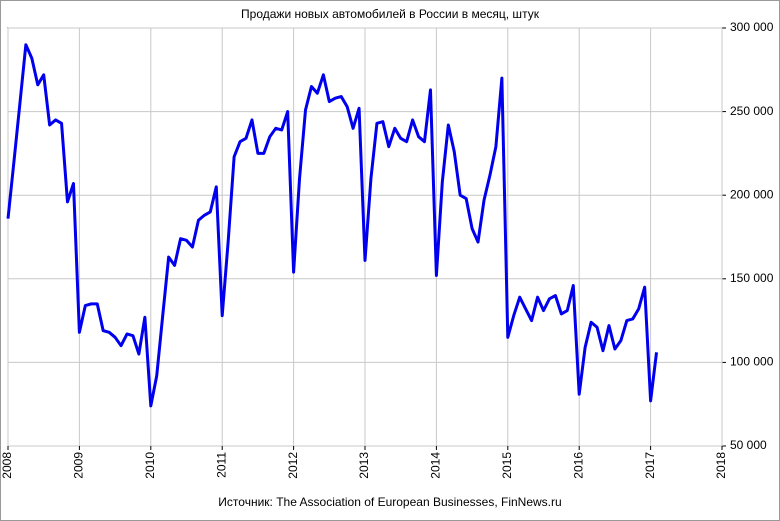 The width and height of the screenshot is (780, 521). I want to click on y-tick-label: 150 000, so click(752, 278).